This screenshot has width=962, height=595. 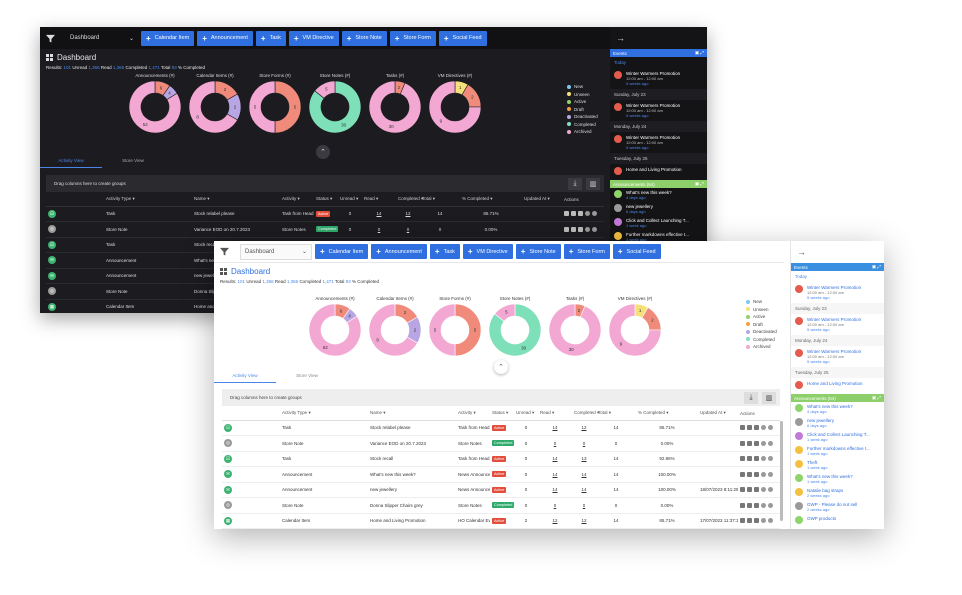 What do you see at coordinates (584, 459) in the screenshot?
I see `completed-link: 13` at bounding box center [584, 459].